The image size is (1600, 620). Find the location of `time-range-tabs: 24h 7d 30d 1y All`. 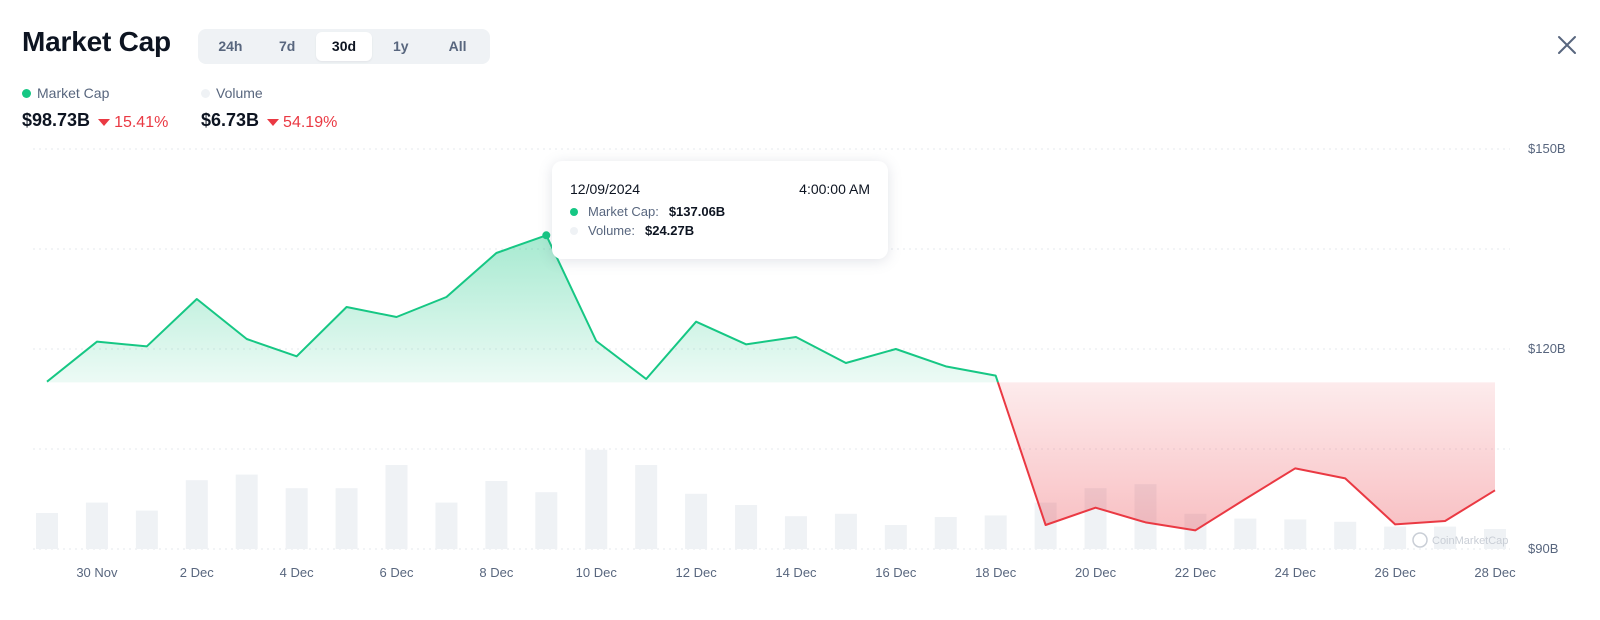

time-range-tabs: 24h 7d 30d 1y All is located at coordinates (344, 46).